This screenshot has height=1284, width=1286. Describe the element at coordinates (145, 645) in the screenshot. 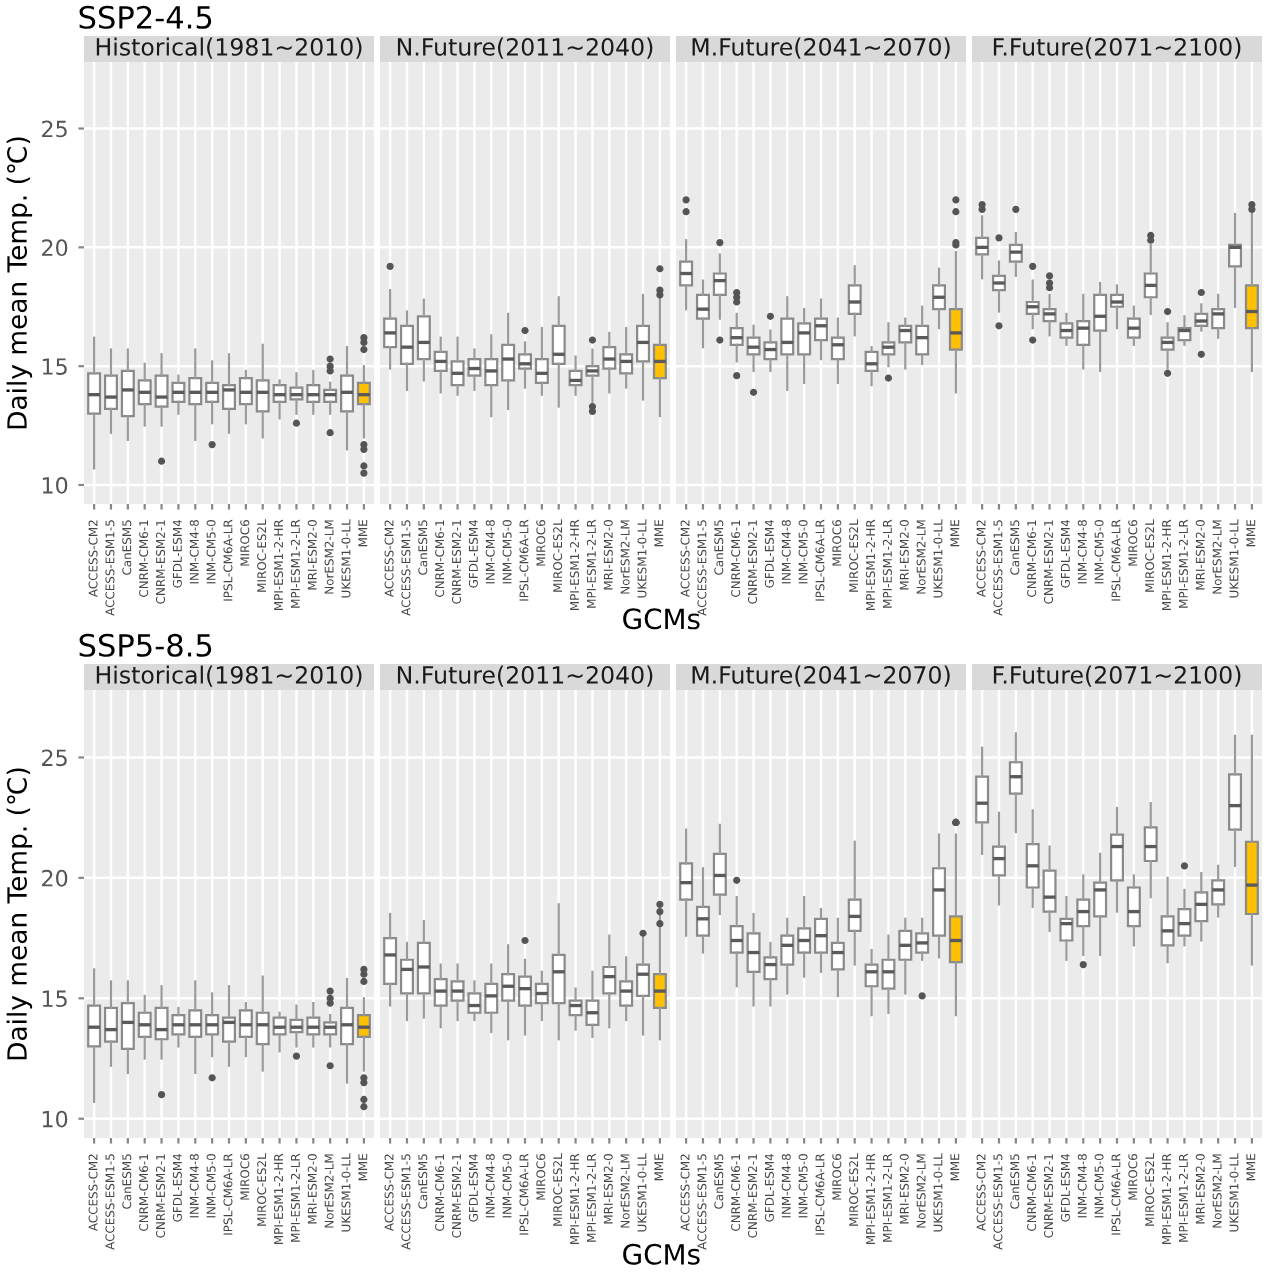

I see `chart-subtitle: SSP5-8.5` at that location.